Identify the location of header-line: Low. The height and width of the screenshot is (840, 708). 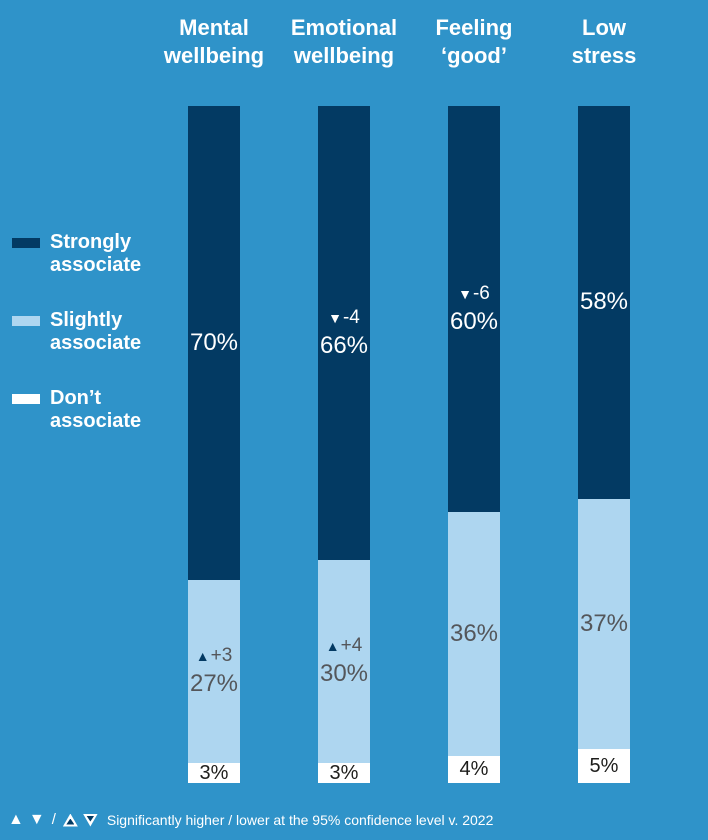
(604, 27).